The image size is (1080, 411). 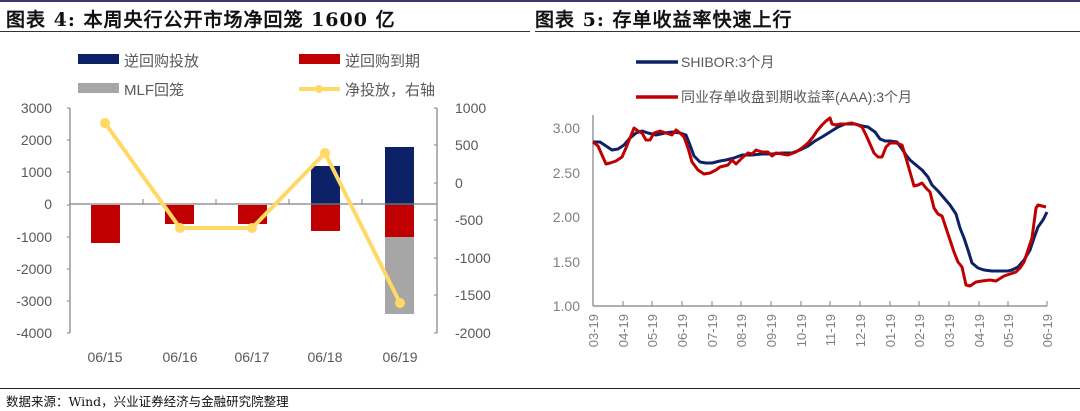 What do you see at coordinates (399, 357) in the screenshot?
I see `svg-text: 06/19` at bounding box center [399, 357].